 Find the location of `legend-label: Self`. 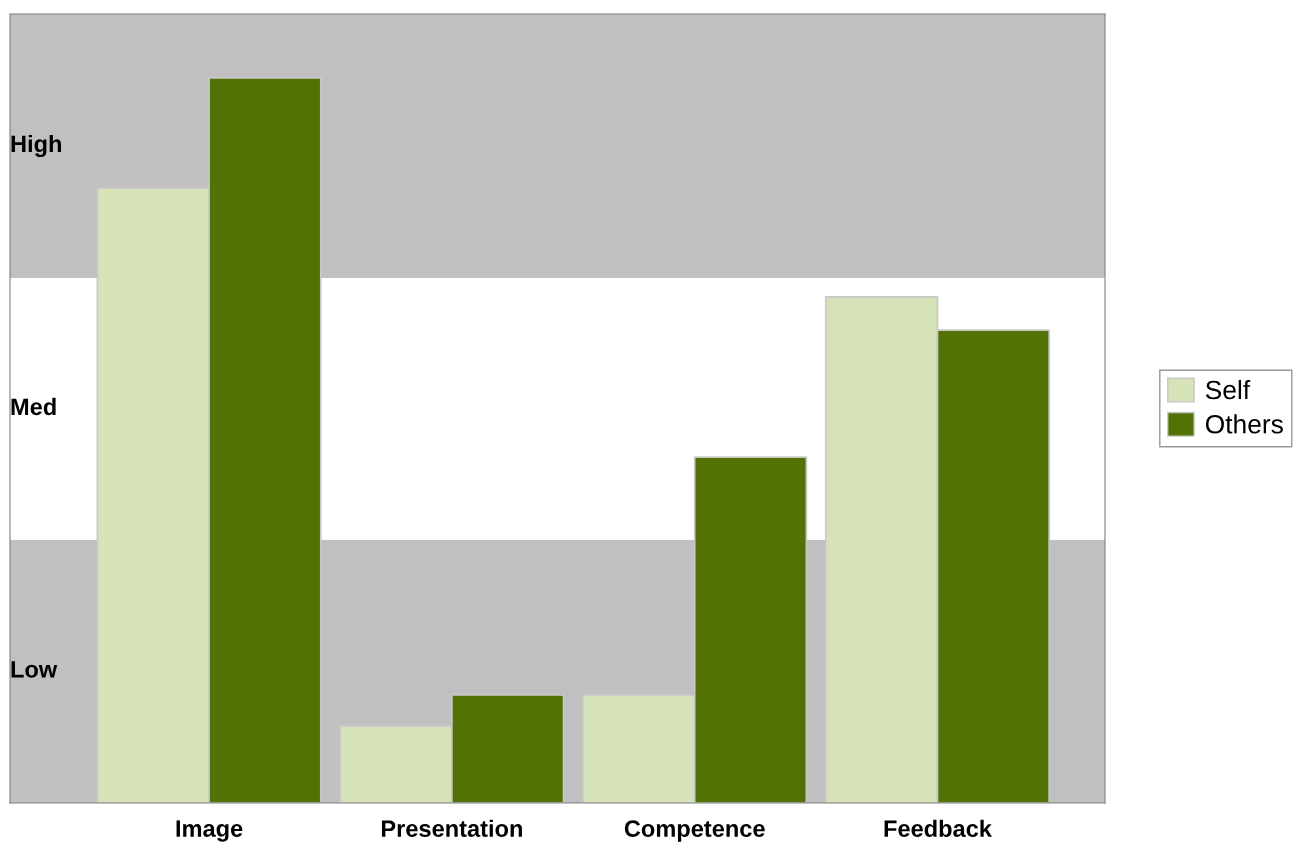

legend-label: Self is located at coordinates (1228, 389).